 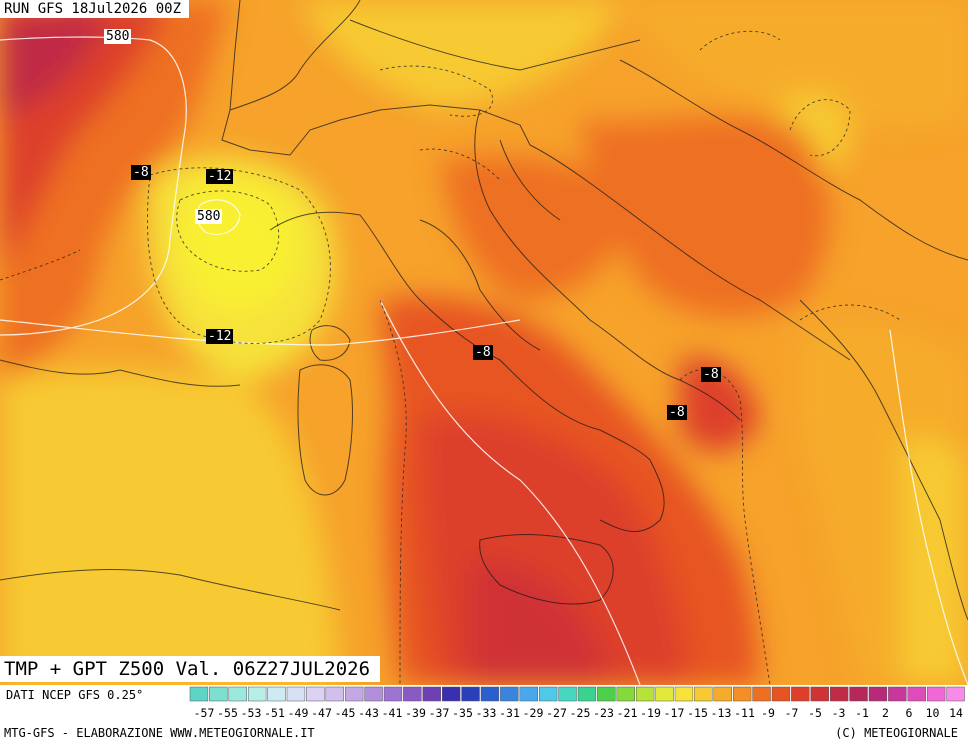 I want to click on legend-tick-label: -3, so click(x=839, y=713).